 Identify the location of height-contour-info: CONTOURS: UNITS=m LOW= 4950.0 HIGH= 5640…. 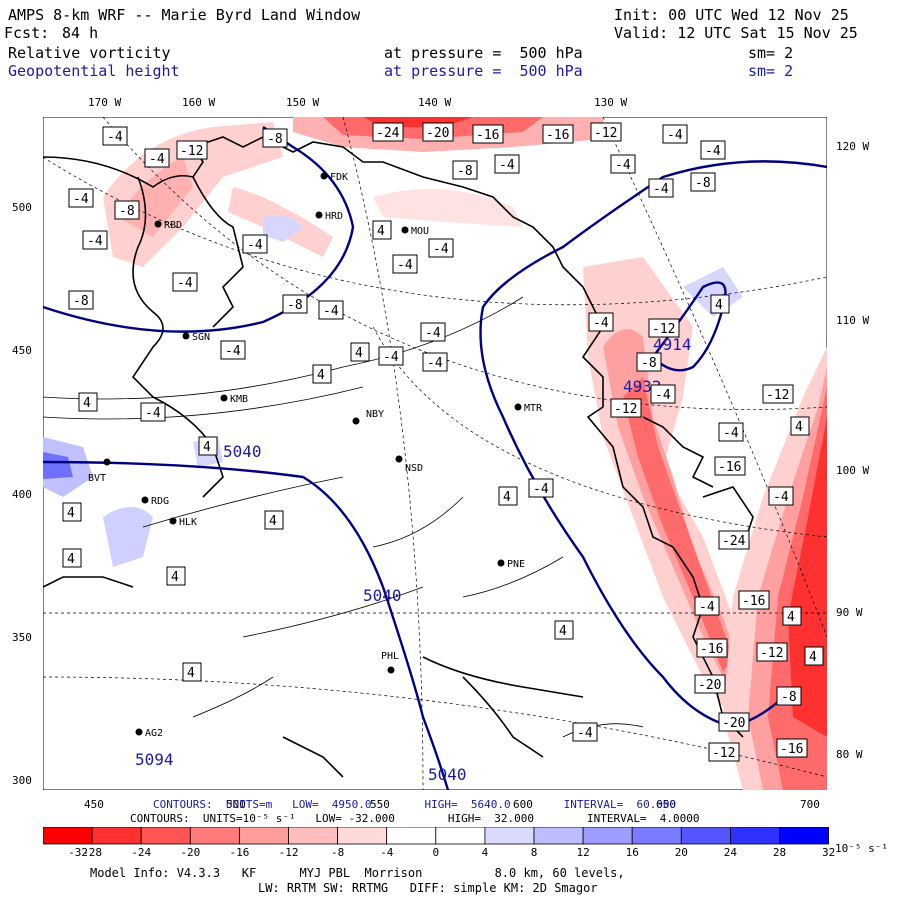
(415, 804).